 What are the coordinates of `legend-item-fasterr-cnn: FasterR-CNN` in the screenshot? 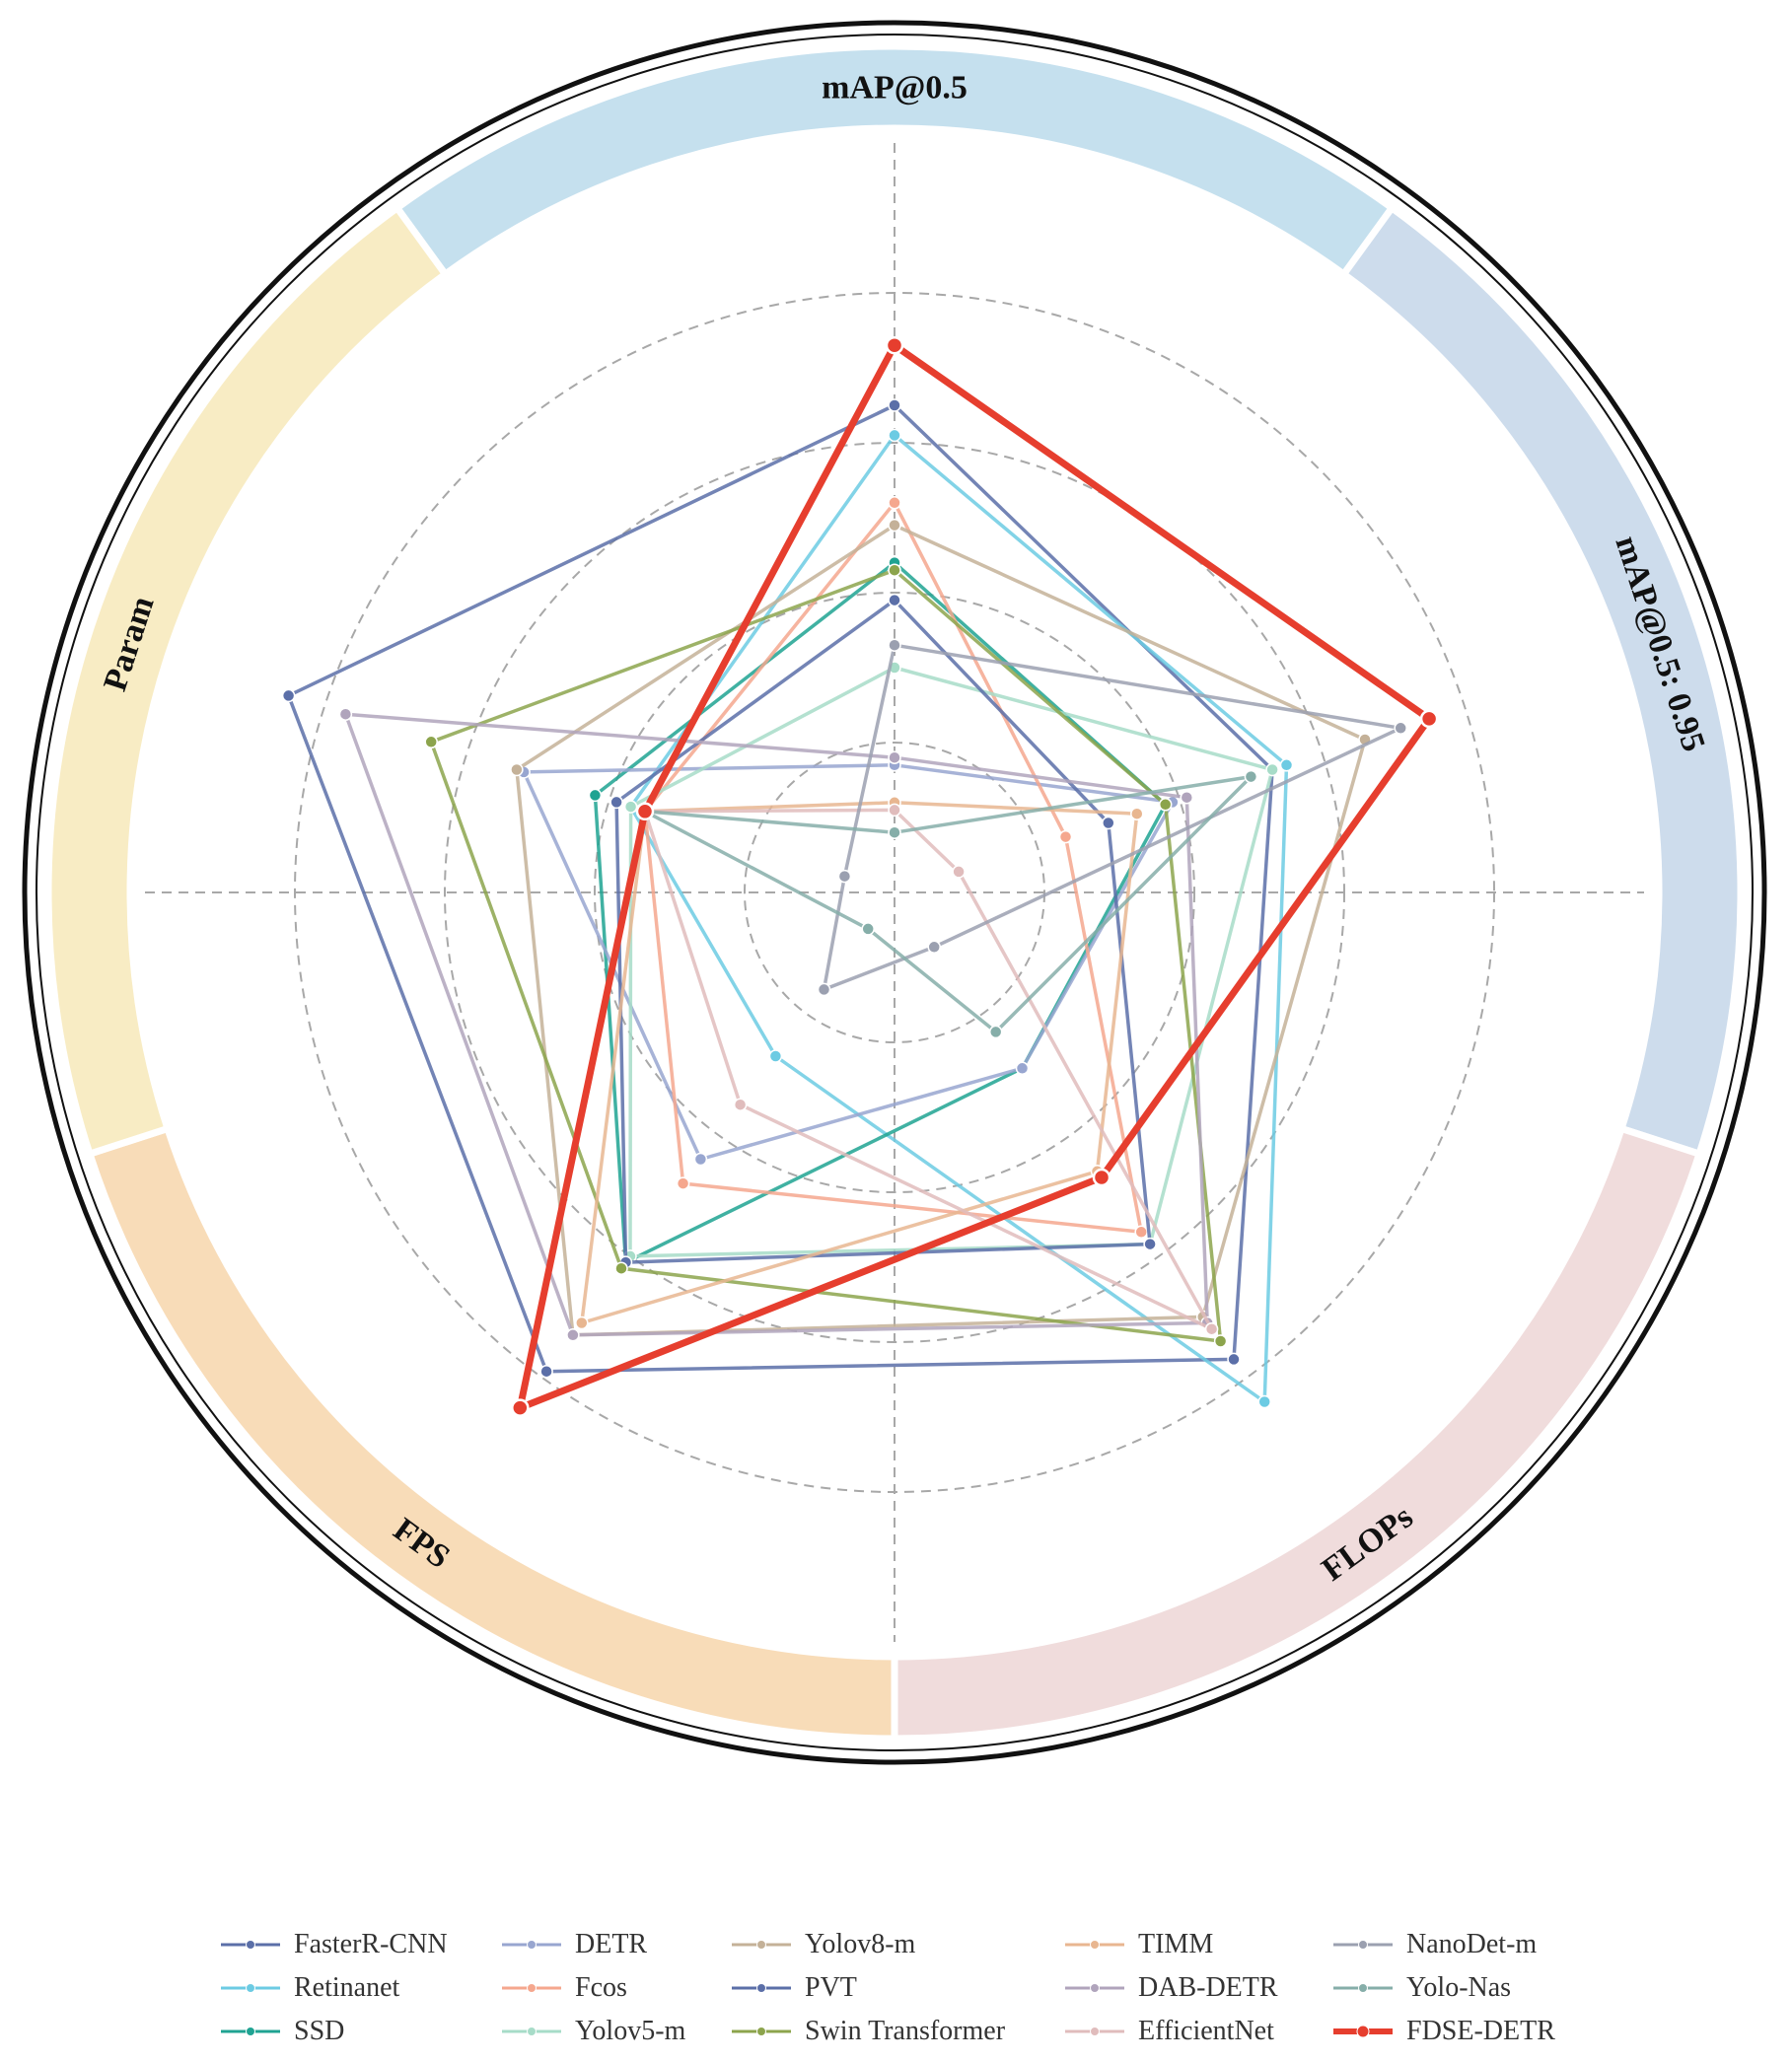 It's located at (359, 1944).